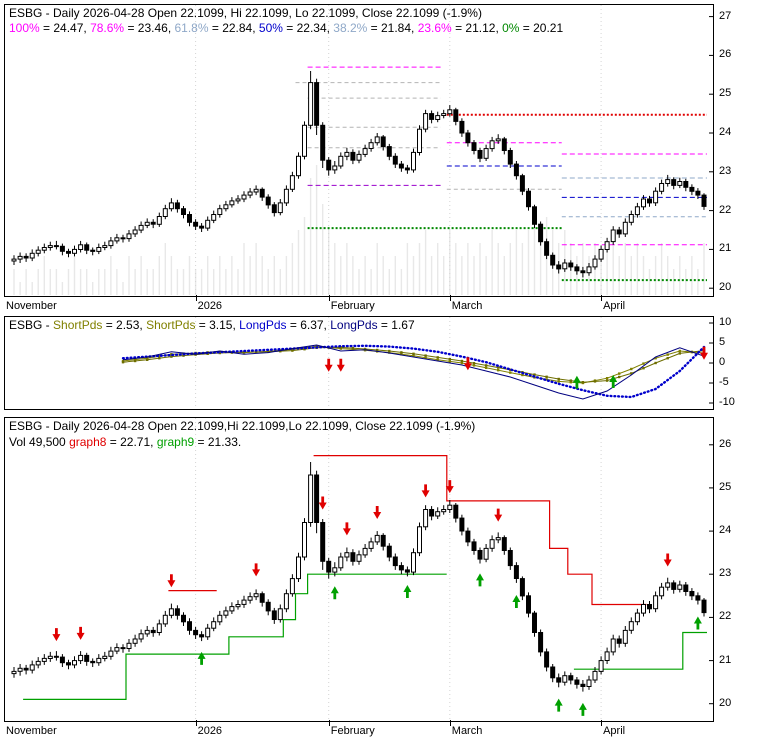 The image size is (780, 745). I want to click on oscillator-chart-canvas, so click(359, 363).